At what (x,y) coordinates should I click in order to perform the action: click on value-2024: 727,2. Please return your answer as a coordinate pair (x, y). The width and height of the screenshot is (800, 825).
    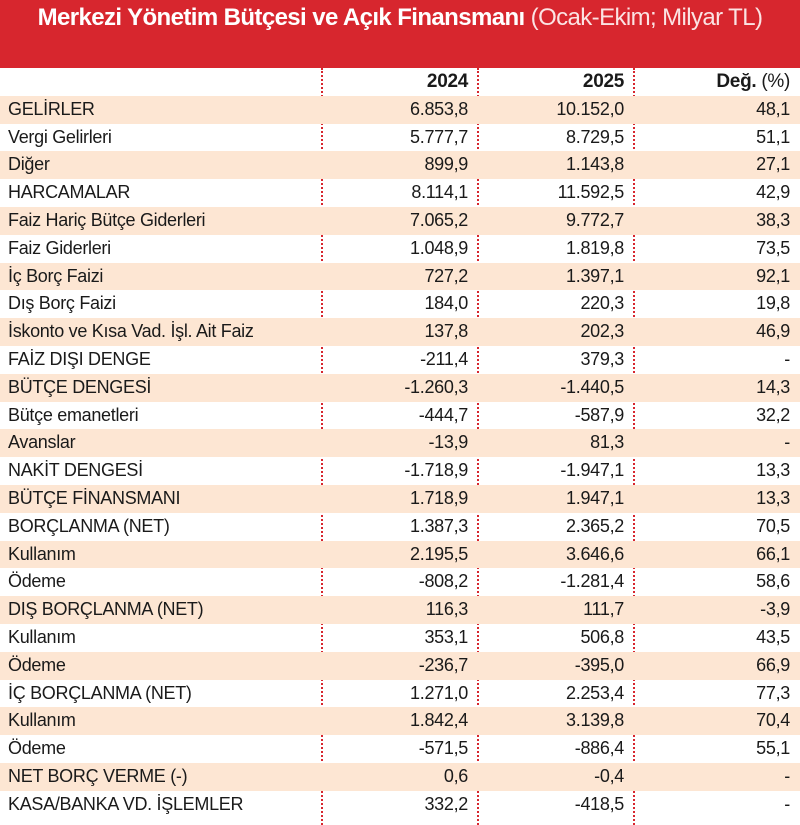
    Looking at the image, I should click on (446, 275).